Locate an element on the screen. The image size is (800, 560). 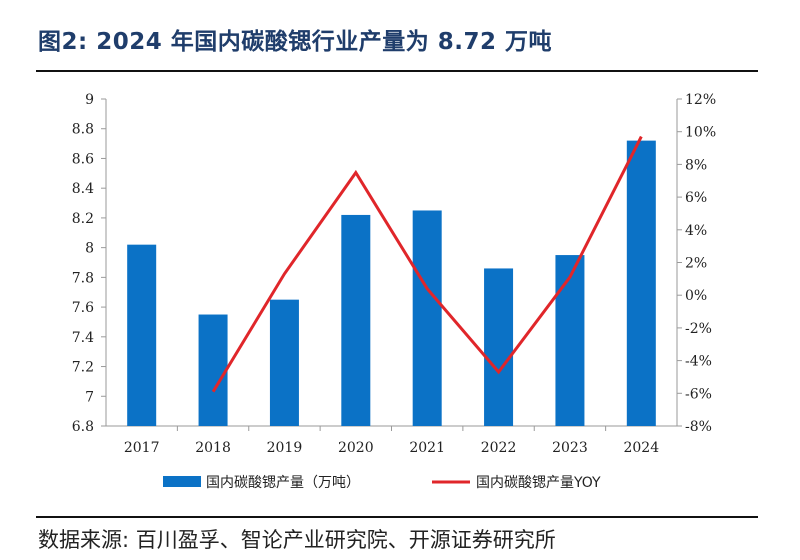
right-tick-label: 10% is located at coordinates (700, 133).